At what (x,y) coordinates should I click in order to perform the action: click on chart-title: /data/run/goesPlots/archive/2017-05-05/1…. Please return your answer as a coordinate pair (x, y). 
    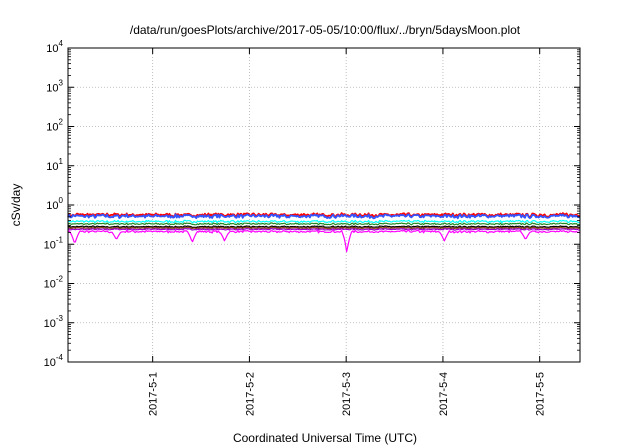
    Looking at the image, I should click on (325, 30).